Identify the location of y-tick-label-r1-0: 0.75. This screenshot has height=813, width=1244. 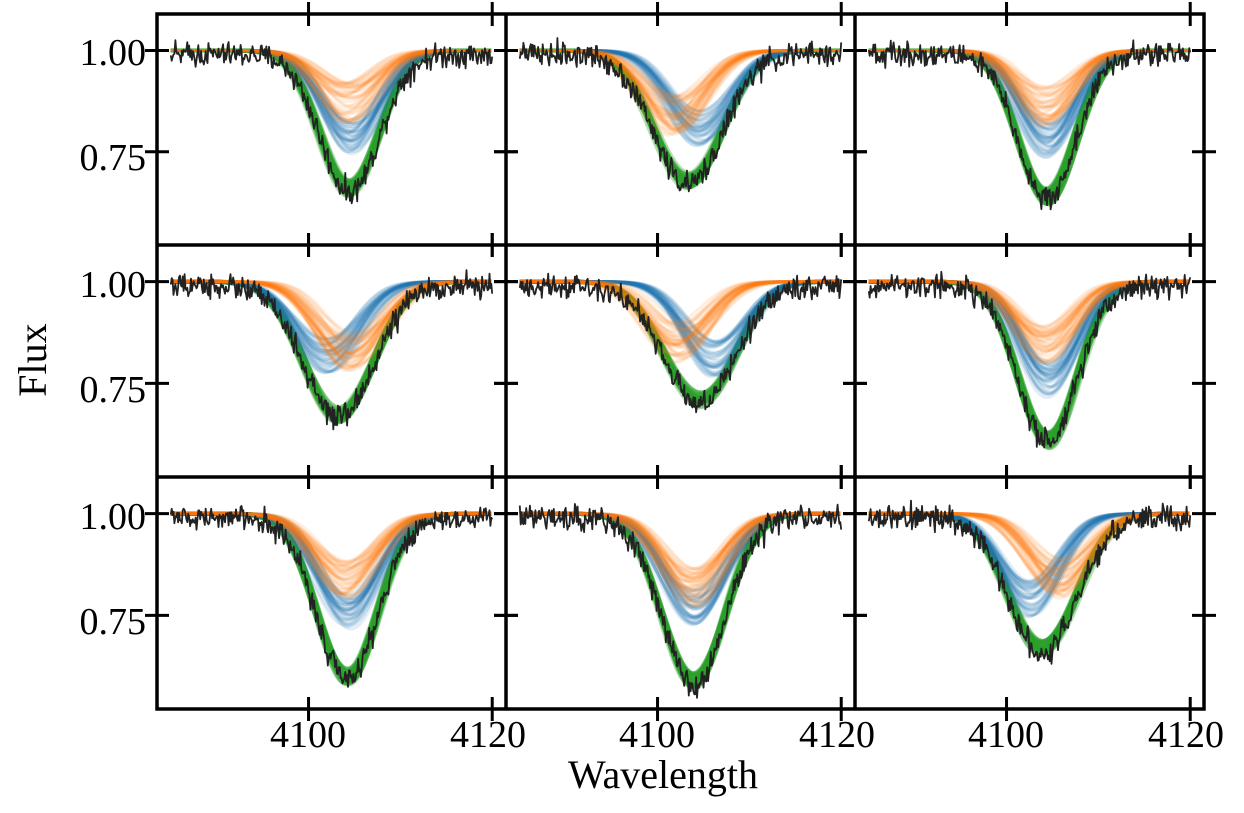
(113, 390).